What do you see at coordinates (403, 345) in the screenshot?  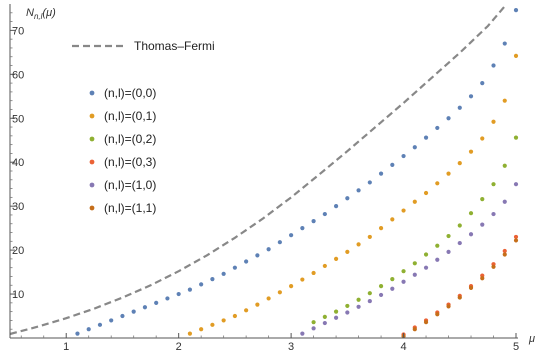 I see `x-tick-label: 4` at bounding box center [403, 345].